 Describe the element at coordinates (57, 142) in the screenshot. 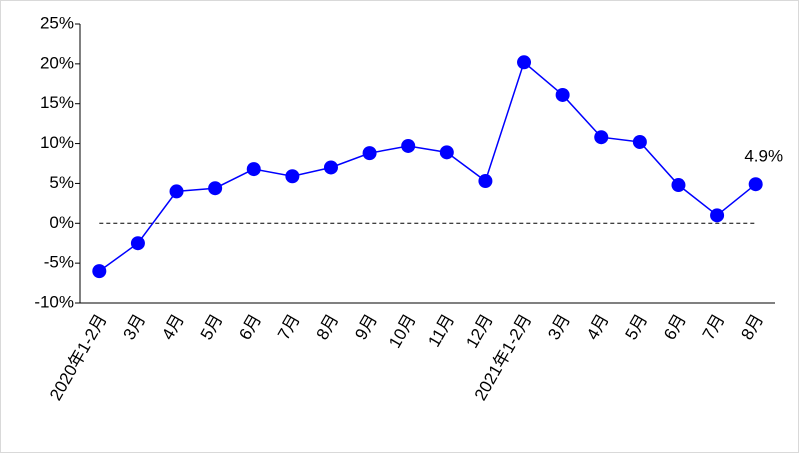

I see `y-tick-label: 10%` at that location.